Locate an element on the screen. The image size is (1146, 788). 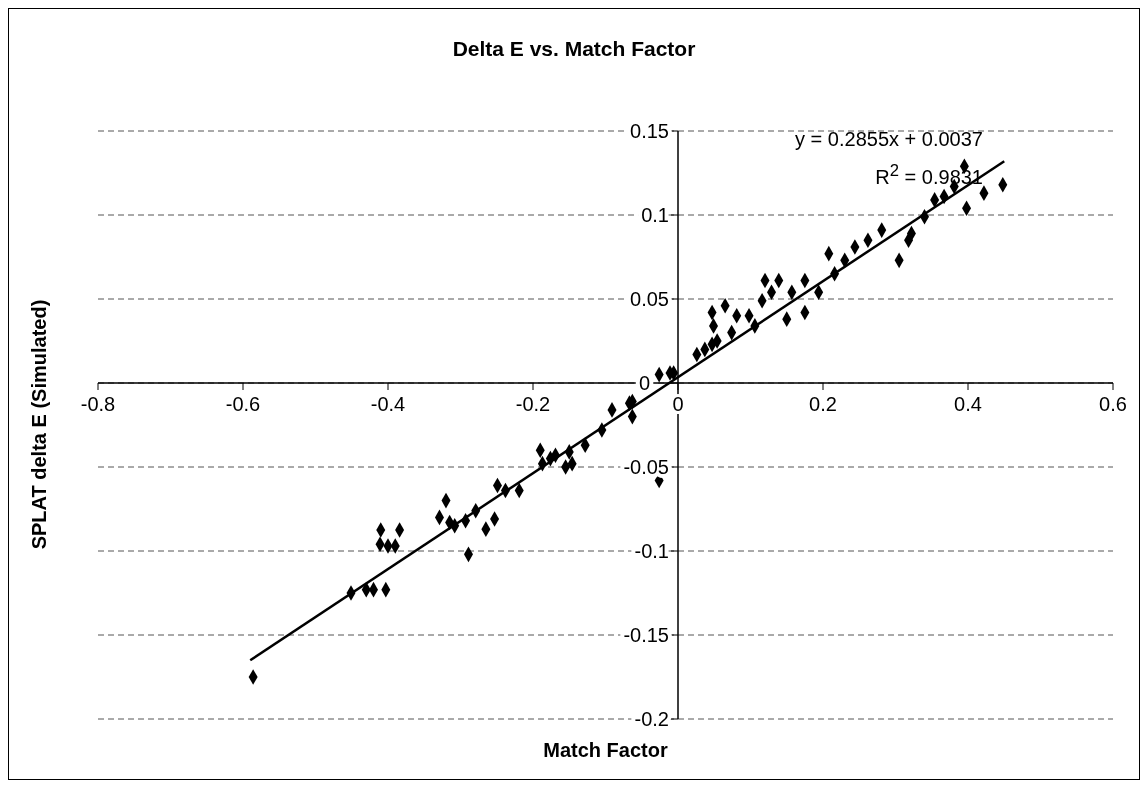
y-tick-label: 0.15 is located at coordinates (649, 131).